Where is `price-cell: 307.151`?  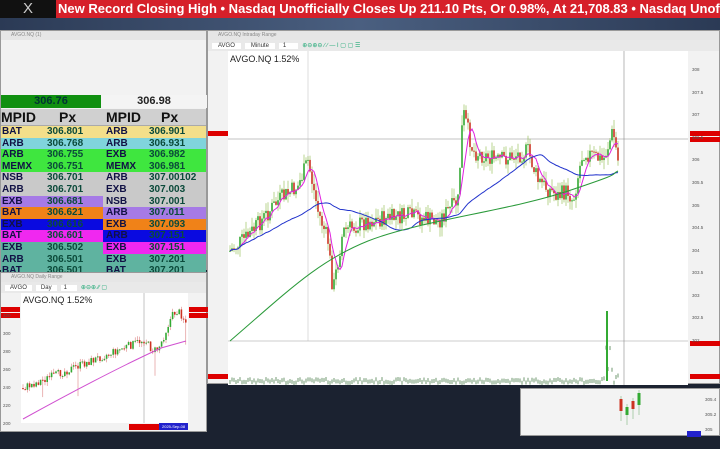 price-cell: 307.151 is located at coordinates (167, 236).